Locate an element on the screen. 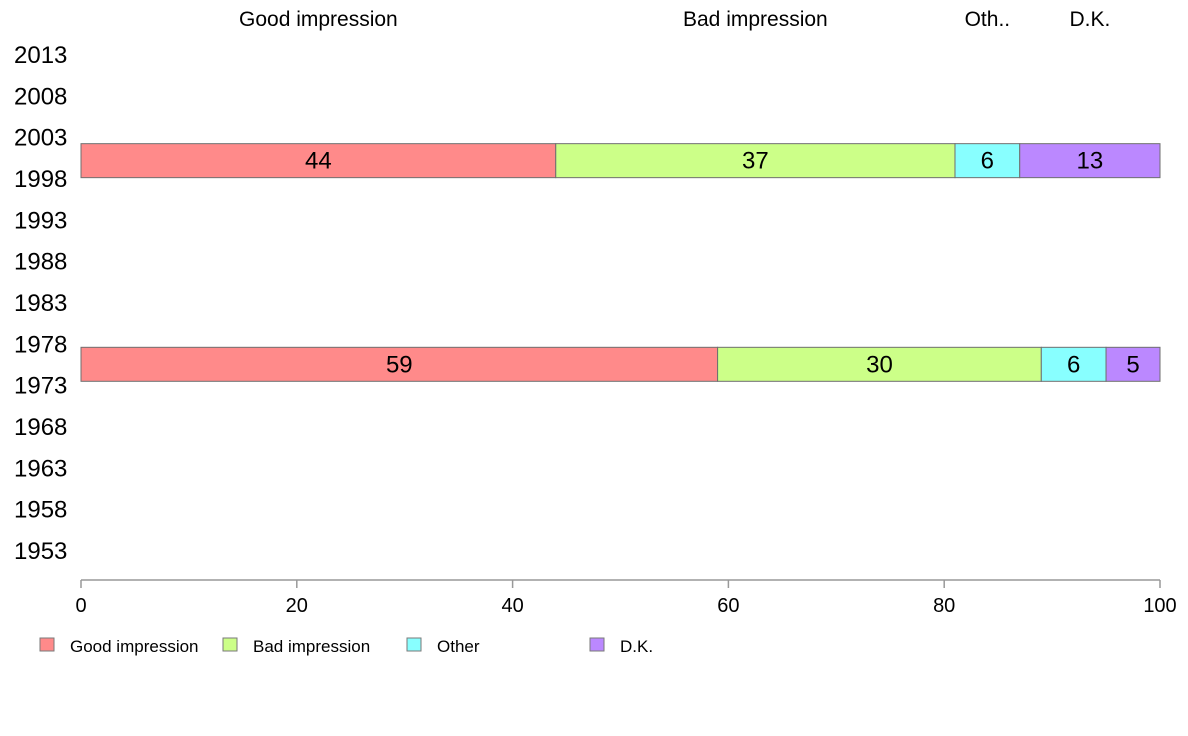  data-label-d-k-1978: 5 is located at coordinates (1132, 364).